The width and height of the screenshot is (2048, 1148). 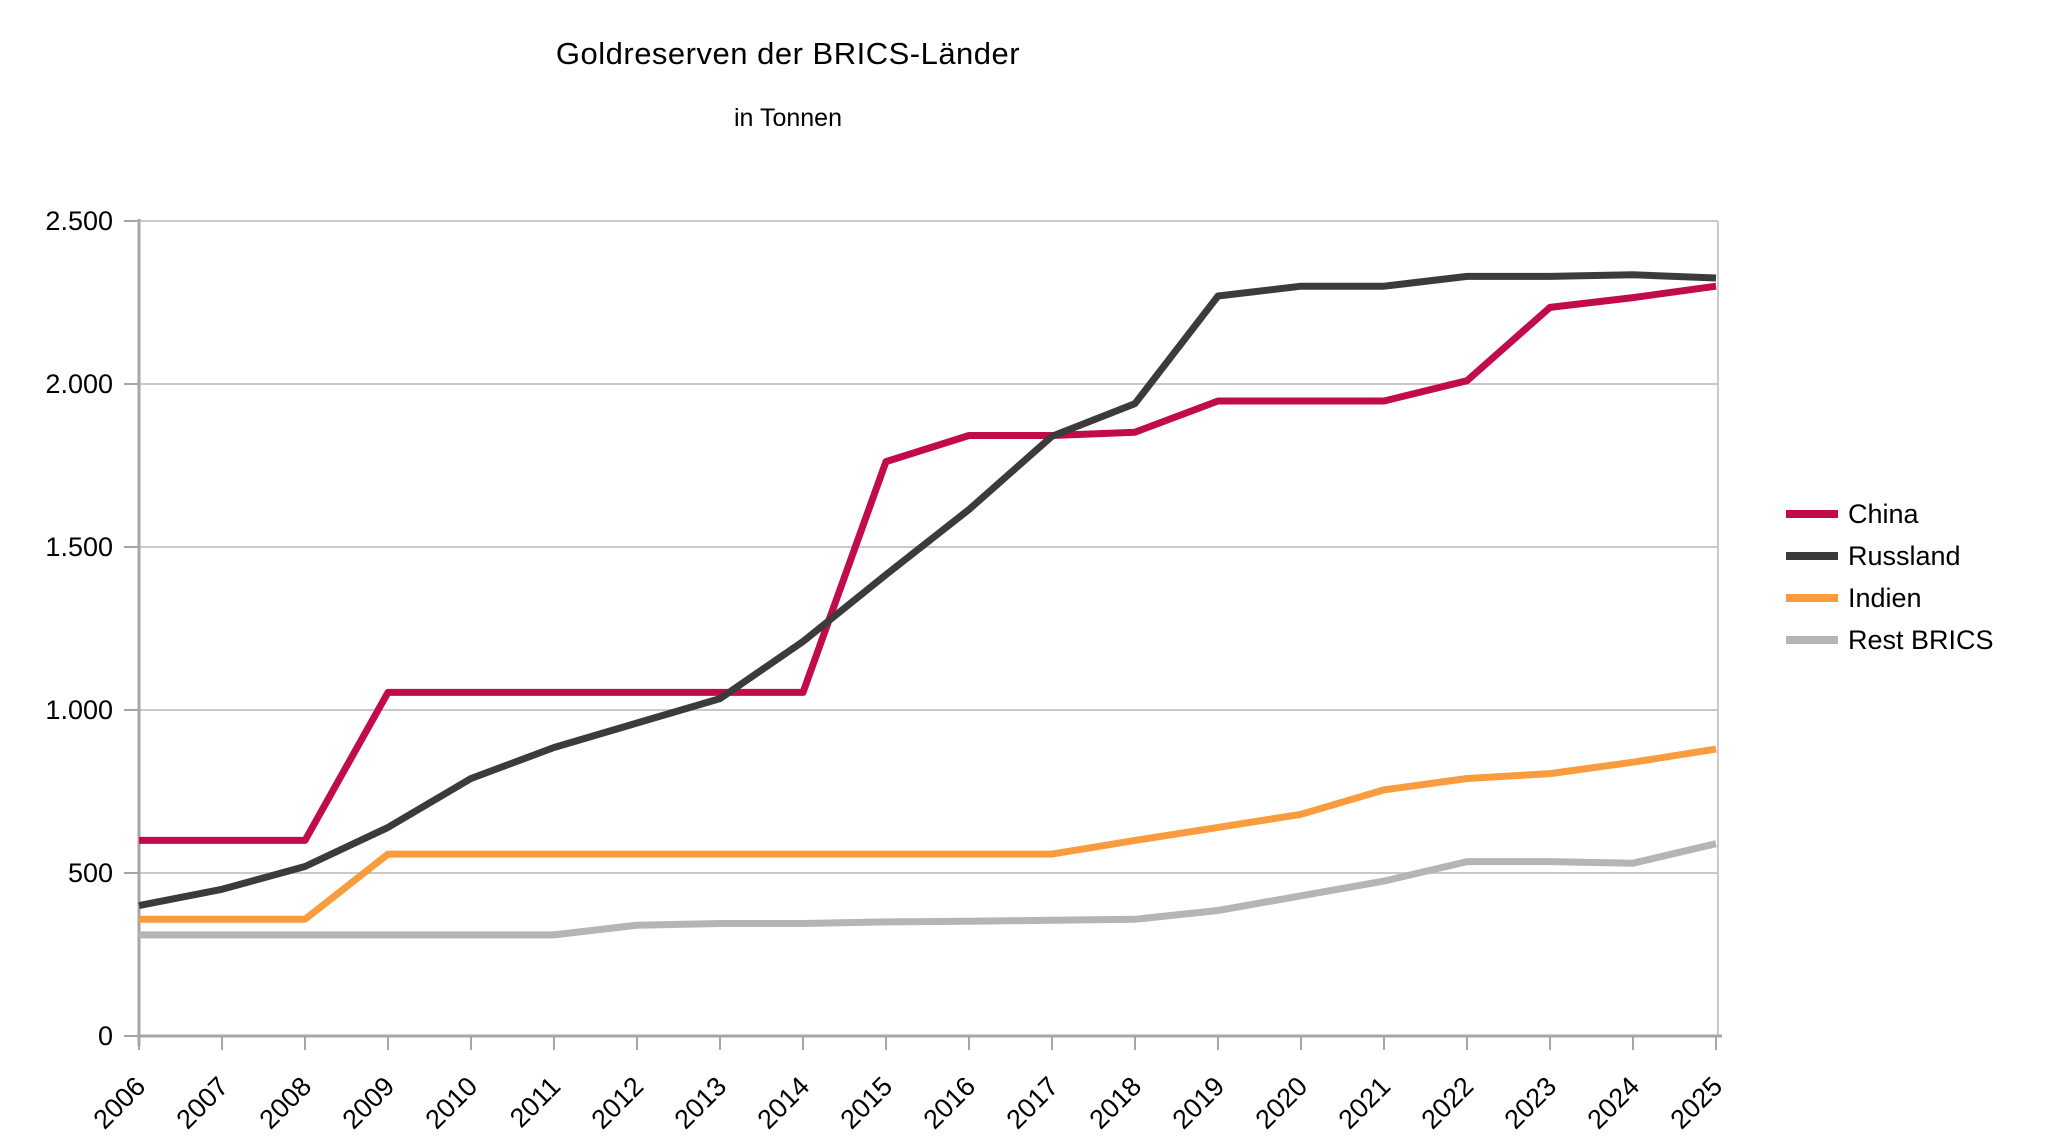 I want to click on x-tick-label: 2020, so click(x=1282, y=1103).